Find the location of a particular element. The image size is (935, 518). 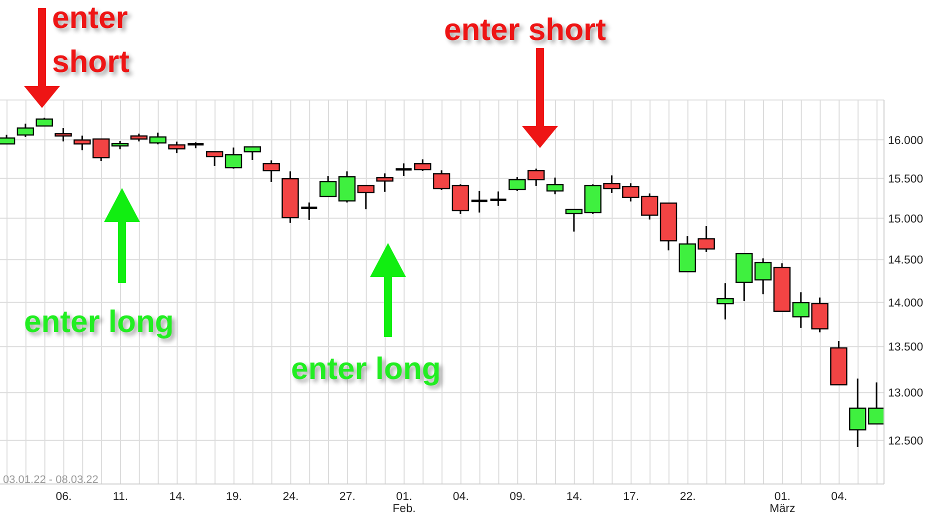

y-tick-label: 16.000 is located at coordinates (906, 140).